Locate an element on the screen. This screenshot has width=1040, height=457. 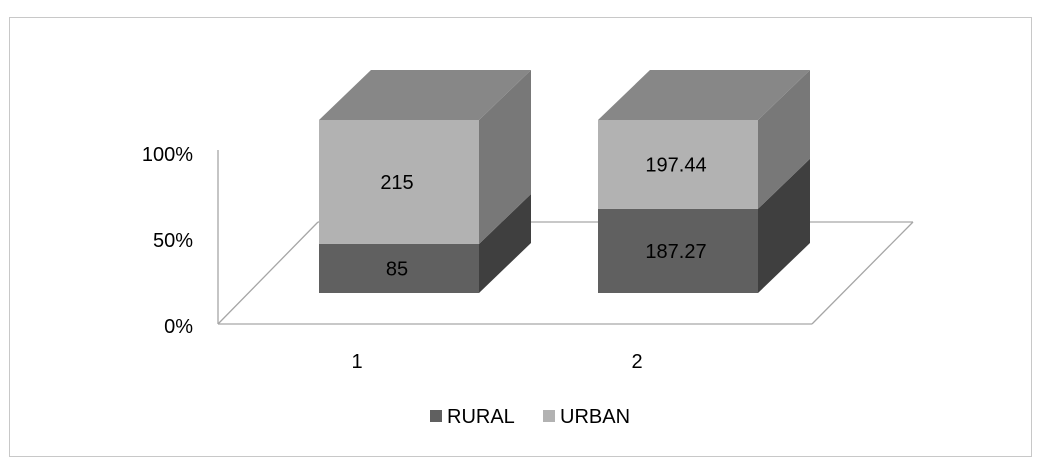
legend-label-urban: URBAN is located at coordinates (595, 417).